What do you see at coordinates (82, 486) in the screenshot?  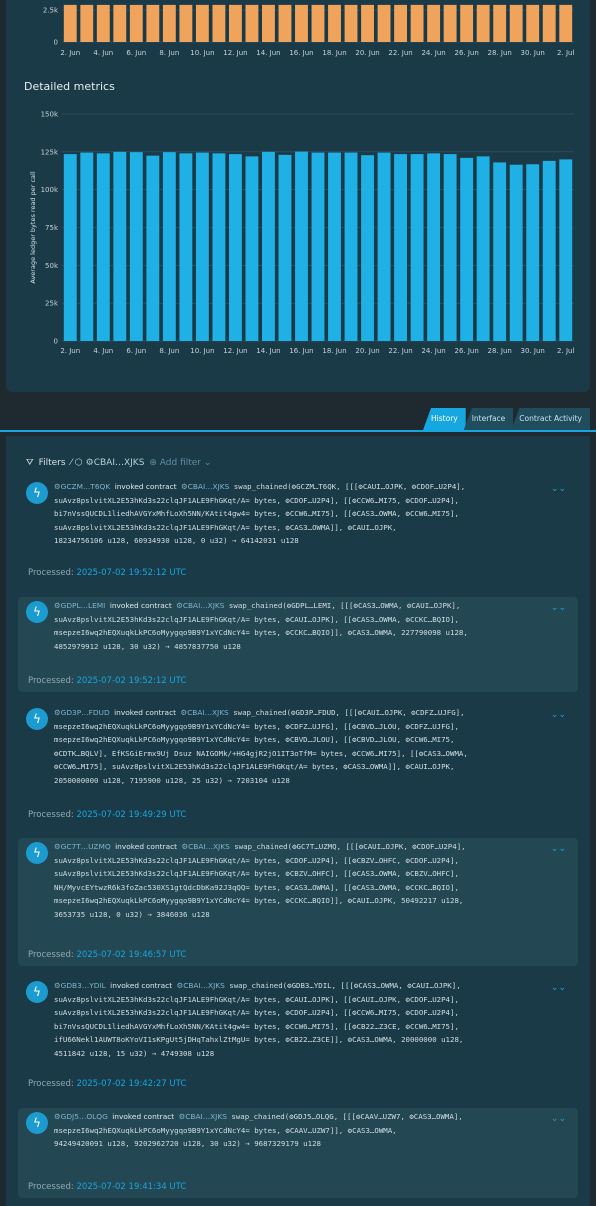 I see `account-link: ⚙GCZM…T6QK` at bounding box center [82, 486].